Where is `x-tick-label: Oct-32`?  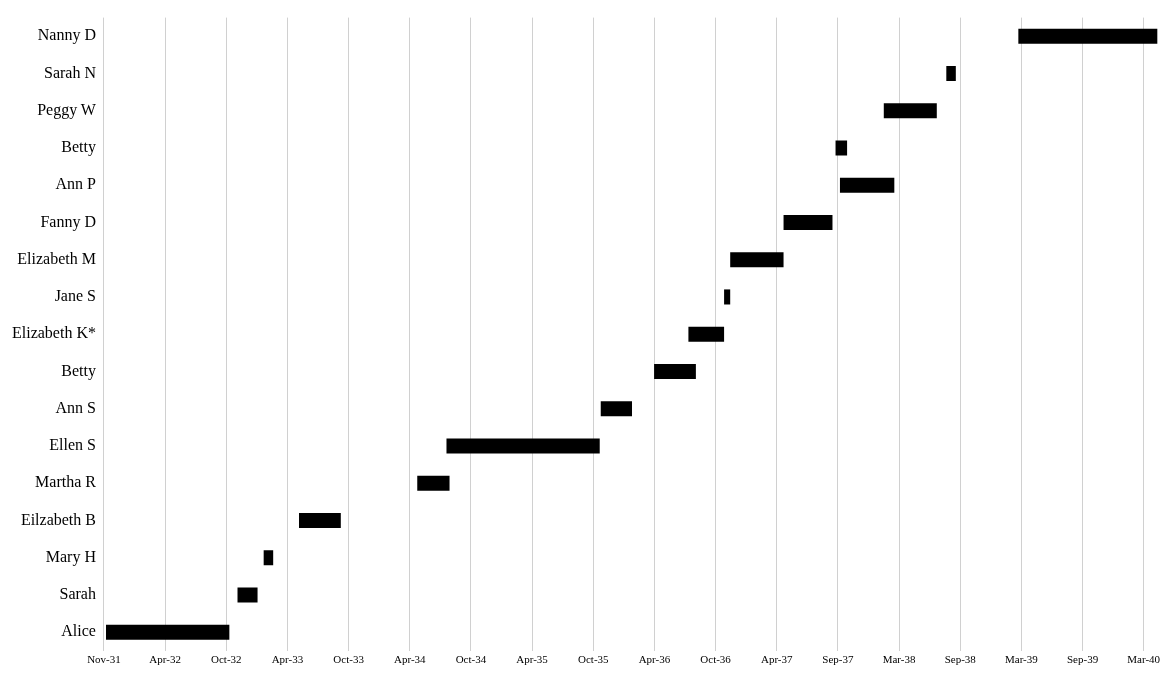
x-tick-label: Oct-32 is located at coordinates (226, 659).